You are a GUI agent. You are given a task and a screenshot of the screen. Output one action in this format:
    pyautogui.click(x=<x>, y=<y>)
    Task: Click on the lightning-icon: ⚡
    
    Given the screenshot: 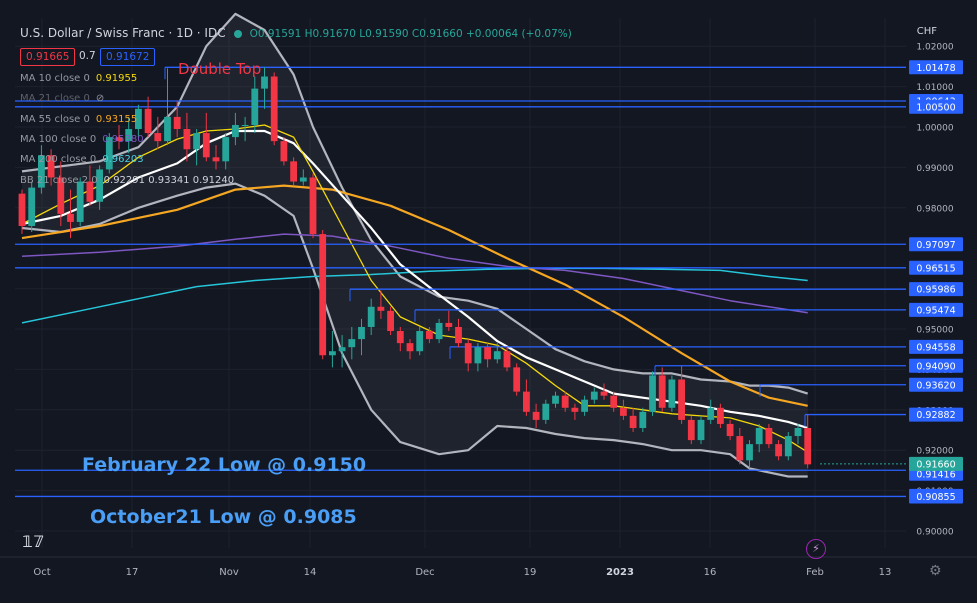 What is the action you would take?
    pyautogui.click(x=816, y=549)
    